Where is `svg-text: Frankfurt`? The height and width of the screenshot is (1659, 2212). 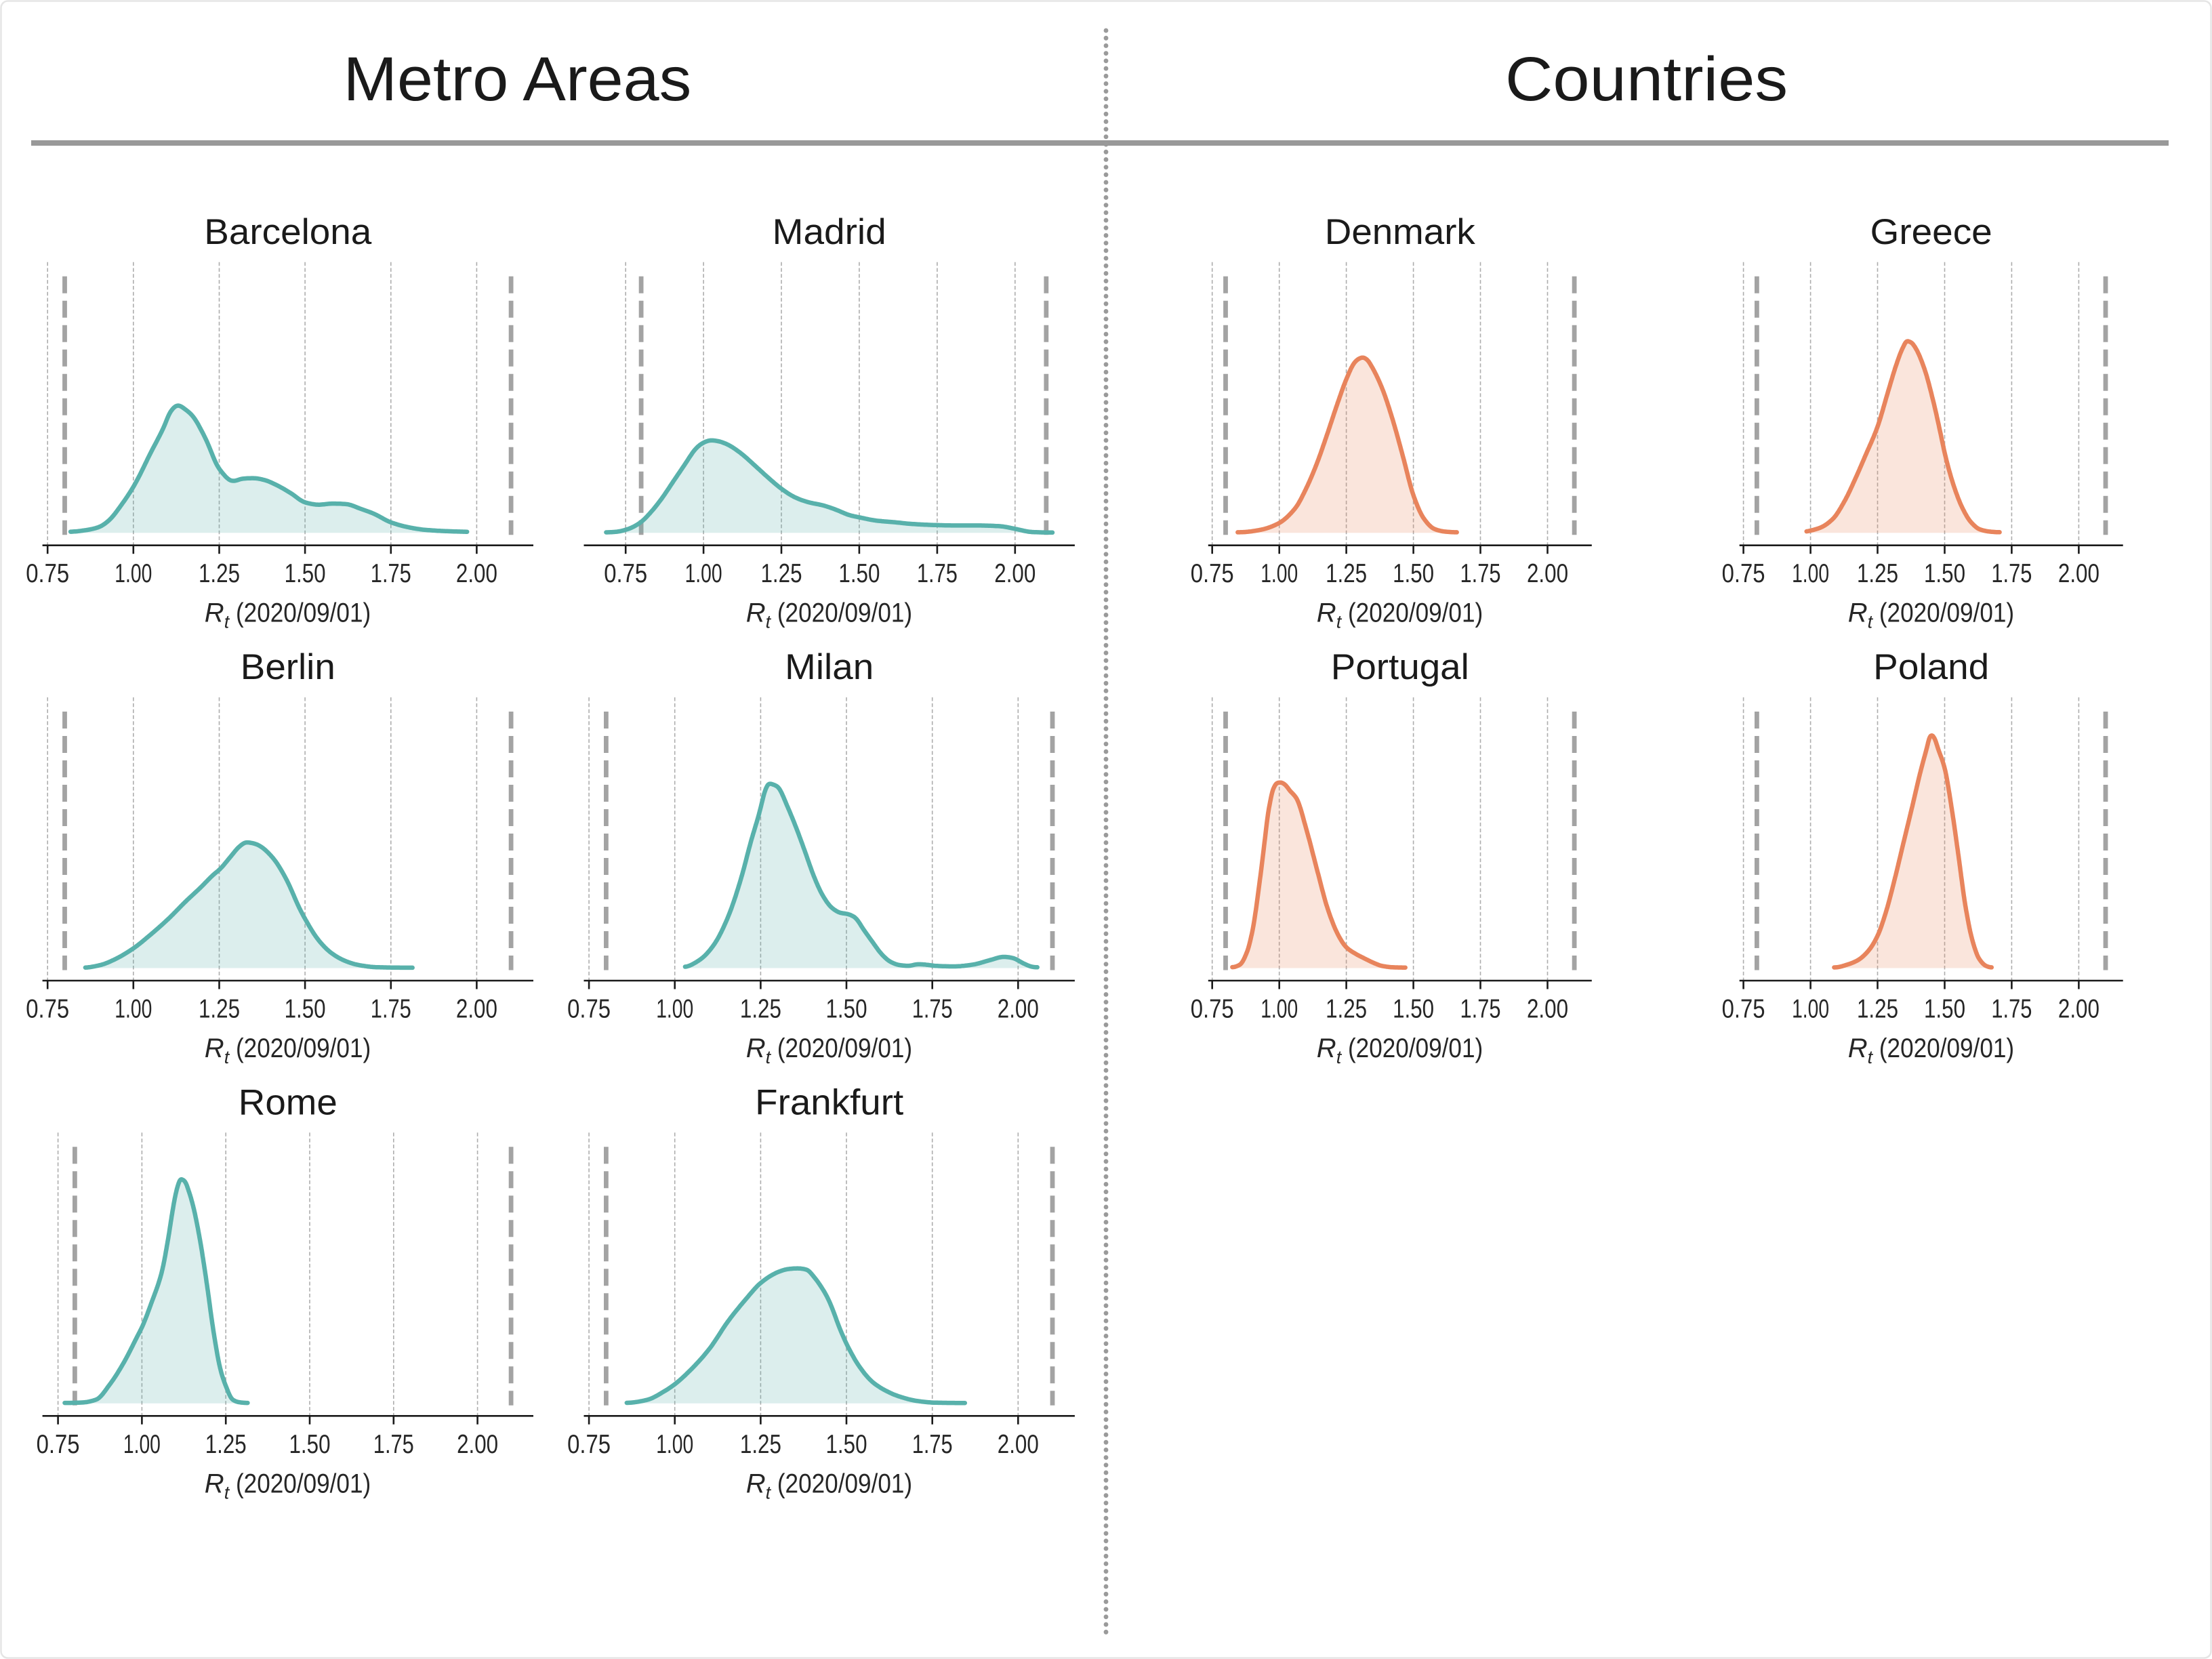
svg-text: Frankfurt is located at coordinates (829, 1103).